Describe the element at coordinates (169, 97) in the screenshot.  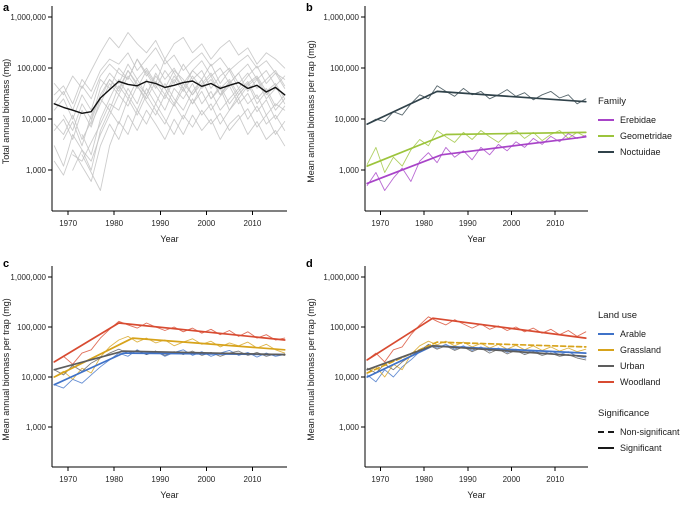
I see `series-mean` at that location.